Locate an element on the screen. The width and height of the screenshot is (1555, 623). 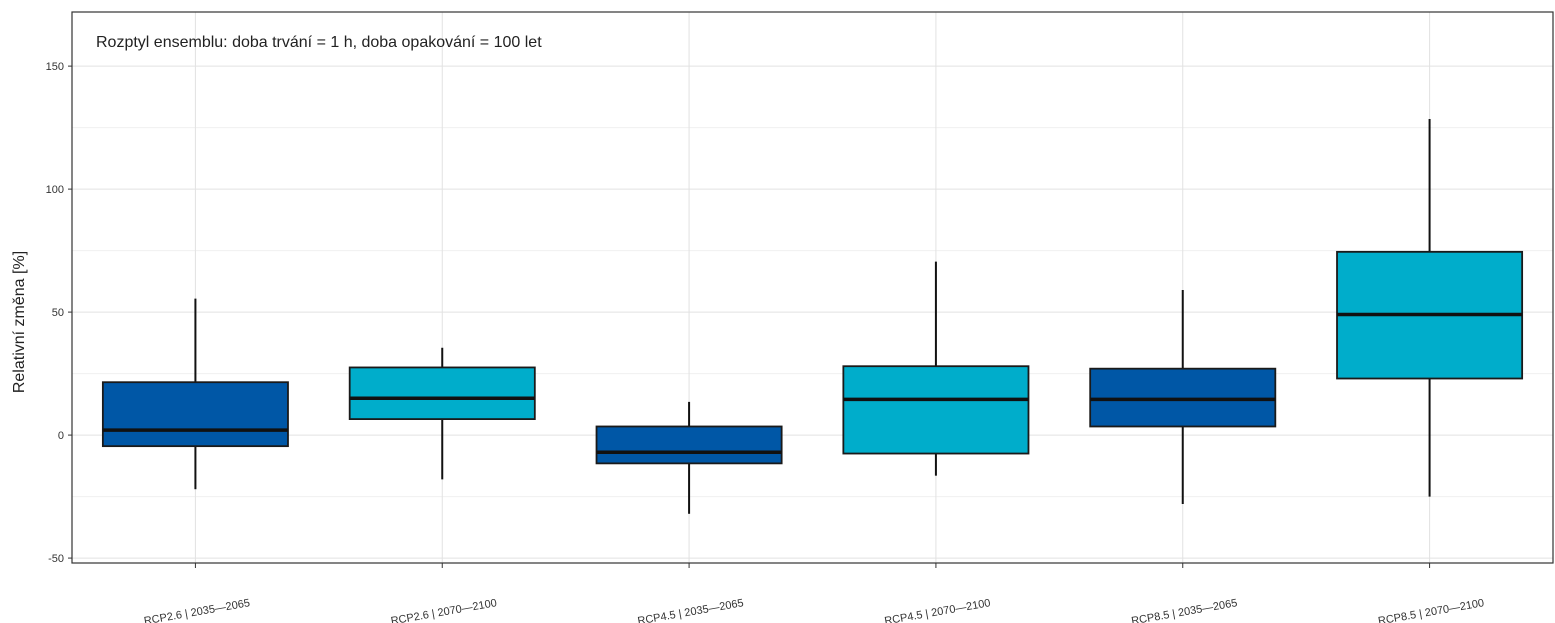
y-tick-label: 0 is located at coordinates (61, 436).